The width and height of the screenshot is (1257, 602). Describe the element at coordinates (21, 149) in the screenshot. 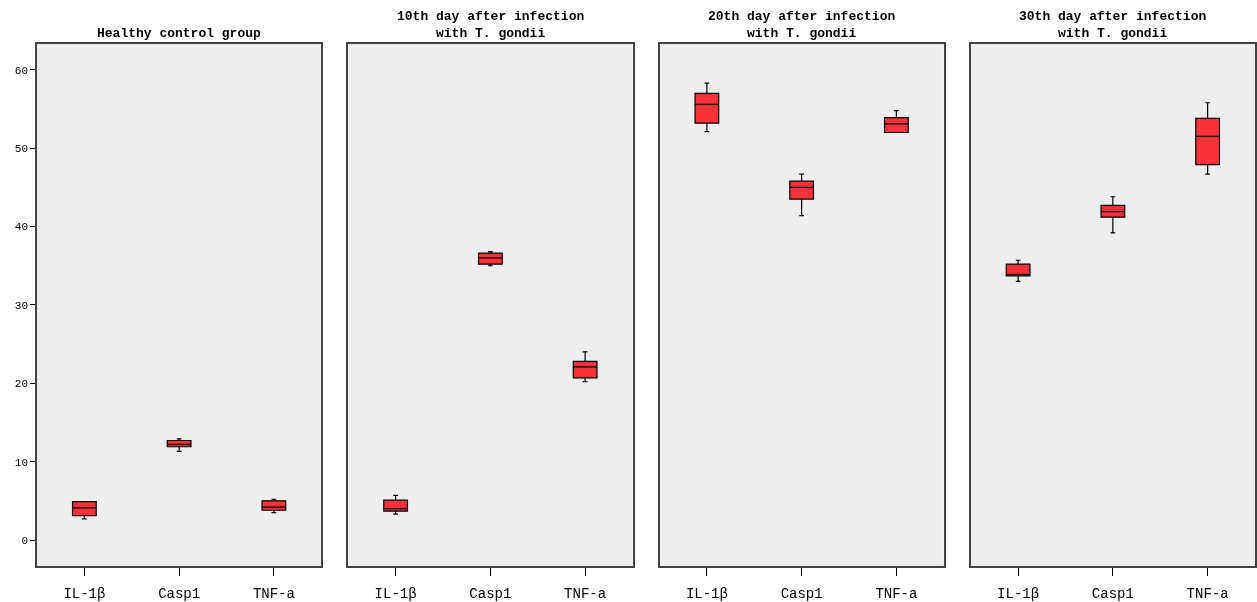

I see `y-tick-label: 50` at that location.